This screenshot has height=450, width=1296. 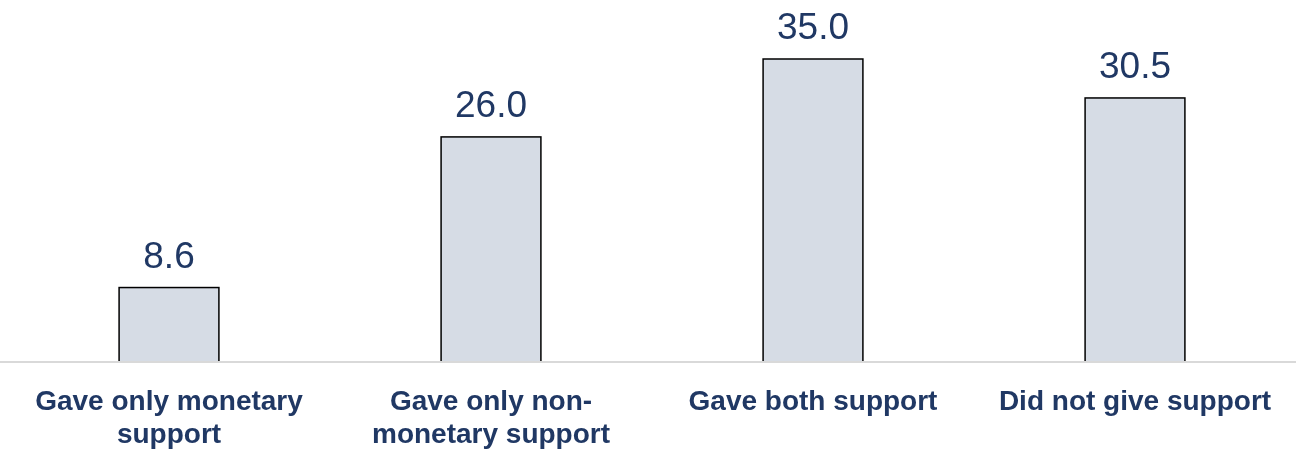 What do you see at coordinates (1135, 400) in the screenshot?
I see `x-tick-label: Did not give support` at bounding box center [1135, 400].